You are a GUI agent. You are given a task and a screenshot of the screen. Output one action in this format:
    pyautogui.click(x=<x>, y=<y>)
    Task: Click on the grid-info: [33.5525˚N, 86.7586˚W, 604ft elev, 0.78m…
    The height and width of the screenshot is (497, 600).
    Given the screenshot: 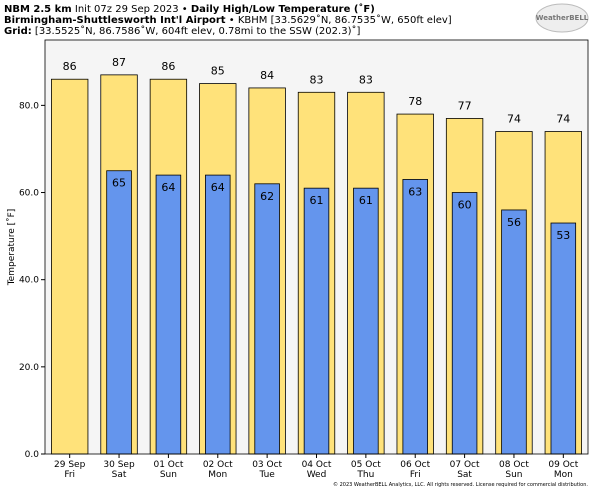 What is the action you would take?
    pyautogui.click(x=198, y=31)
    